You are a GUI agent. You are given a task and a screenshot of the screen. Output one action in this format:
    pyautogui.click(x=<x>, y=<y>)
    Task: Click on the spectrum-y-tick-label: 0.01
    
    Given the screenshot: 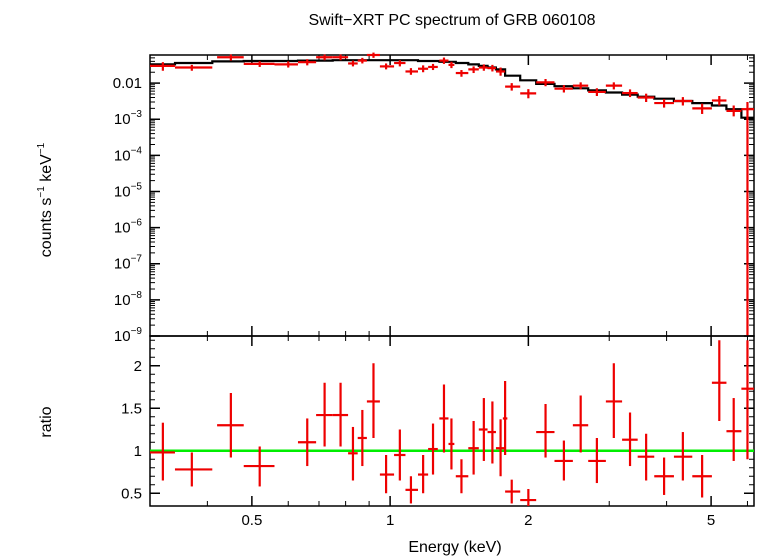 What is the action you would take?
    pyautogui.click(x=127, y=83)
    